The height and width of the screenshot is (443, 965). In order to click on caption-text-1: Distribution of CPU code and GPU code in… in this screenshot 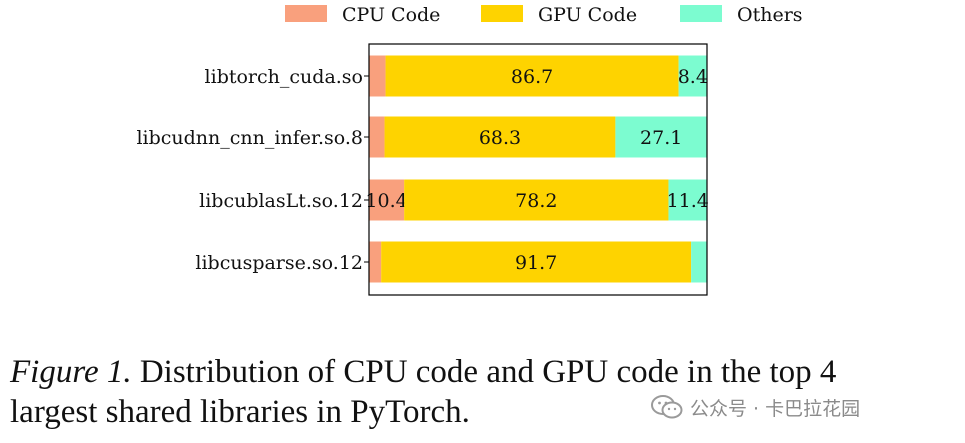, I will do `click(484, 372)`.